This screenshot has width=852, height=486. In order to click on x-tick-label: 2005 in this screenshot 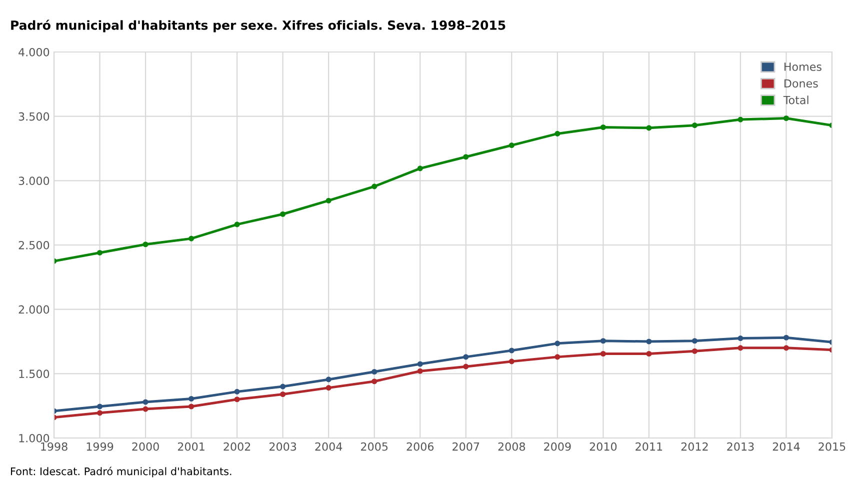, I will do `click(374, 446)`.